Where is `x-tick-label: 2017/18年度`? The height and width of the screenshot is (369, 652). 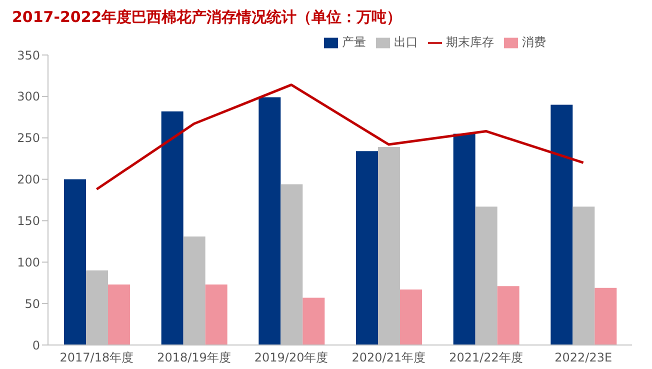 x-tick-label: 2017/18年度 is located at coordinates (97, 357).